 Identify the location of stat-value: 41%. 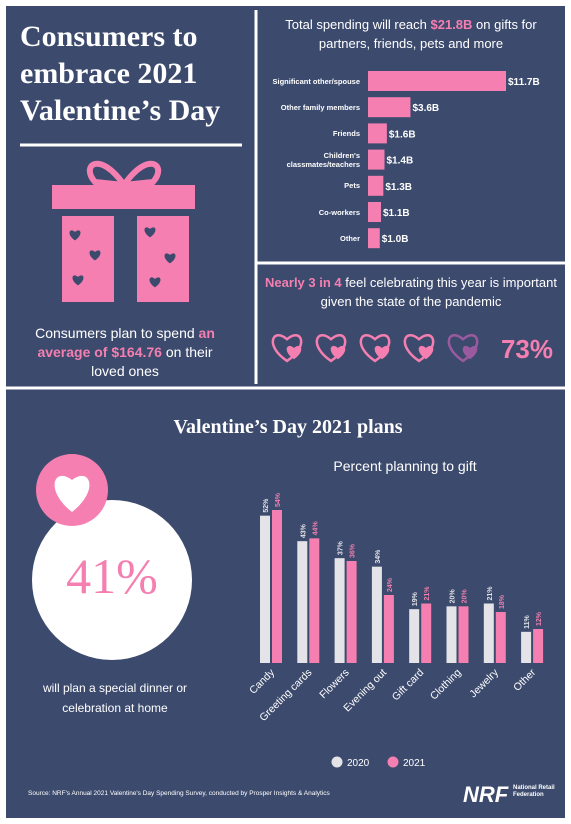
(112, 576).